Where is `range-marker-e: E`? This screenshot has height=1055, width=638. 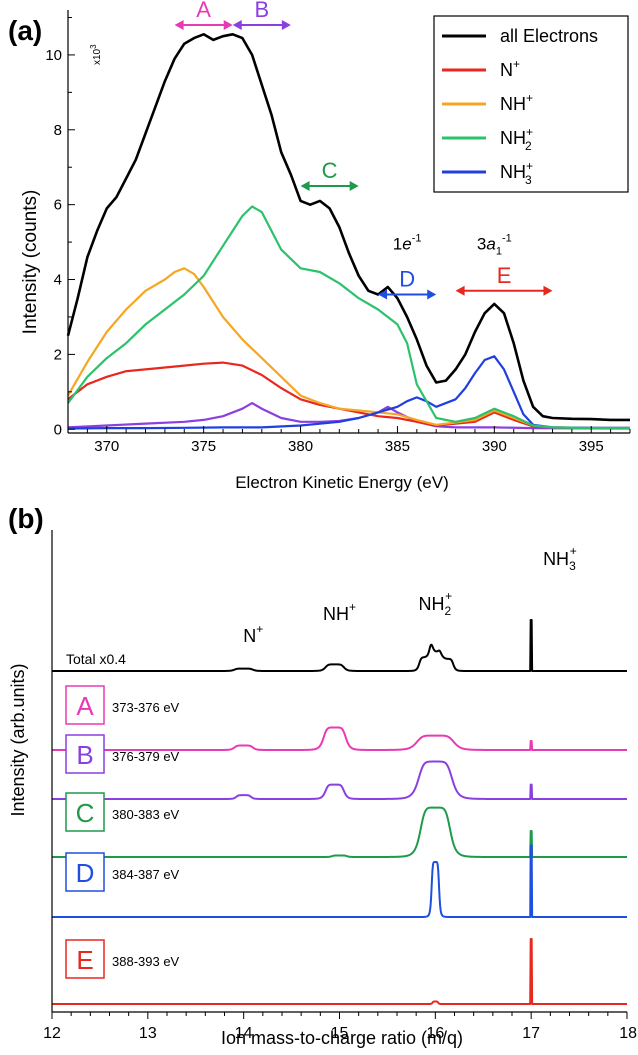 range-marker-e: E is located at coordinates (504, 279).